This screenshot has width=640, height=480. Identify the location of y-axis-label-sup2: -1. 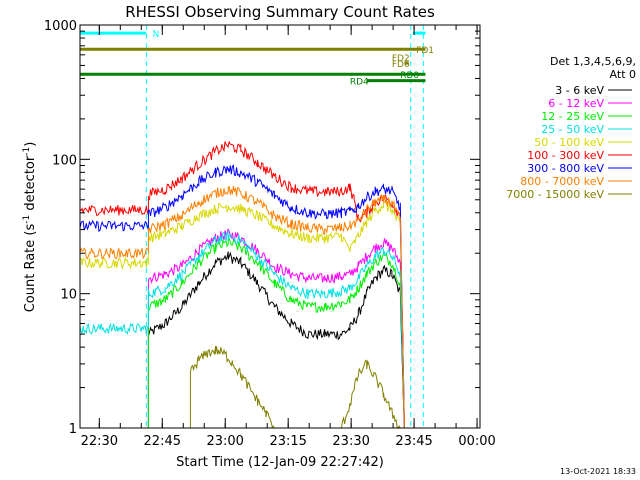
(27, 151).